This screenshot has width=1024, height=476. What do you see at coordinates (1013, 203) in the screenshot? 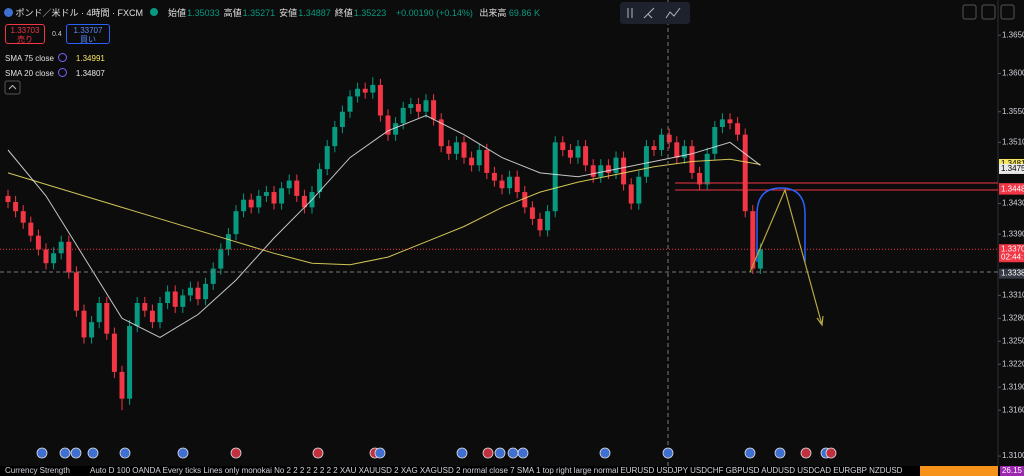
I see `y-tick-label: 1.3430` at bounding box center [1013, 203].